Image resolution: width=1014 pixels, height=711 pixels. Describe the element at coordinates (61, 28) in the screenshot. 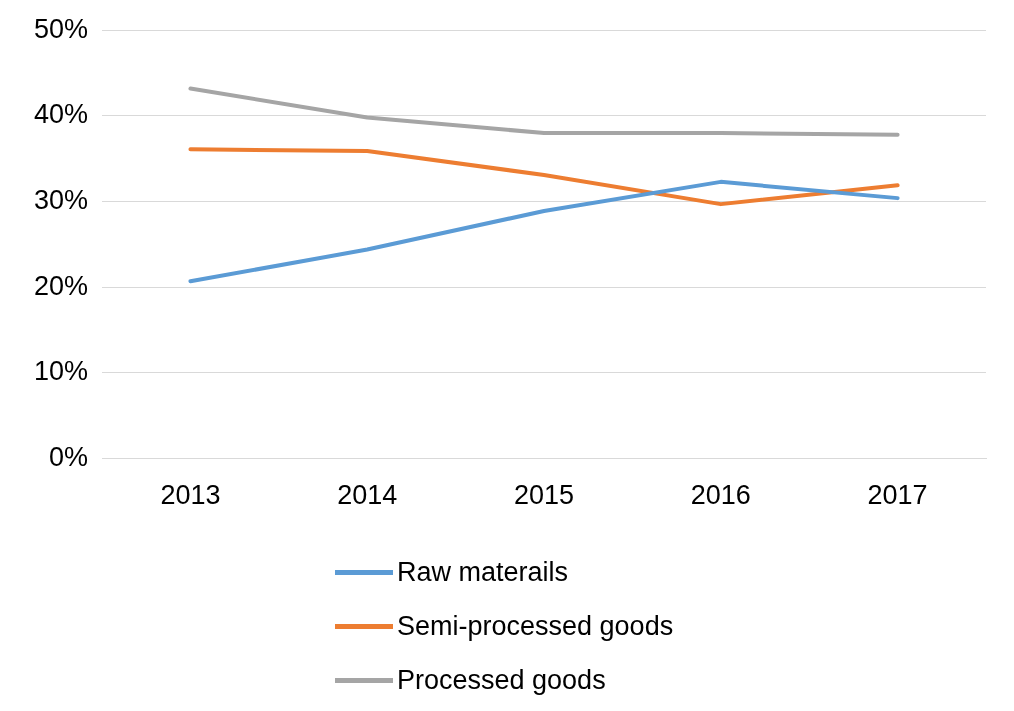

I see `y-tick-label: 50%` at that location.